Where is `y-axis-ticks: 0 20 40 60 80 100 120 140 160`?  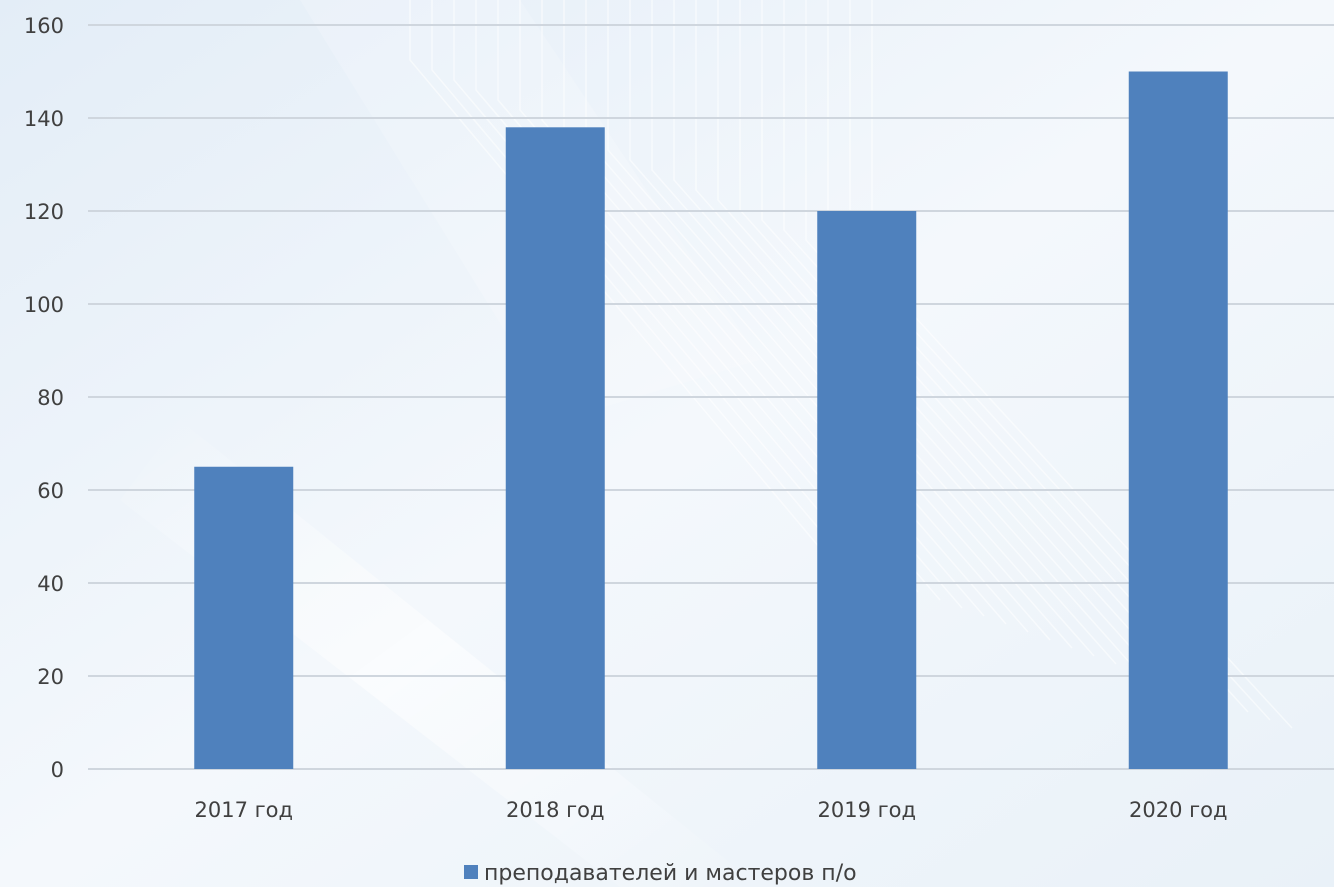 y-axis-ticks: 0 20 40 60 80 100 120 140 160 is located at coordinates (44, 398).